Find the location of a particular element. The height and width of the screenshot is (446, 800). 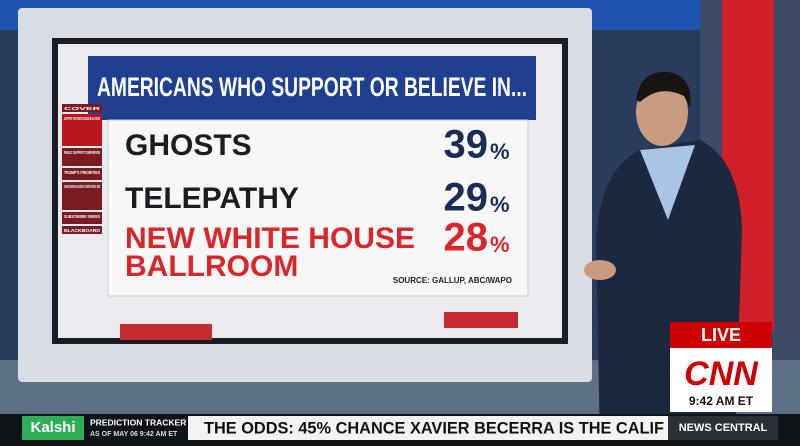

menu-item: TRUMP'S PRIORITIES is located at coordinates (82, 172).